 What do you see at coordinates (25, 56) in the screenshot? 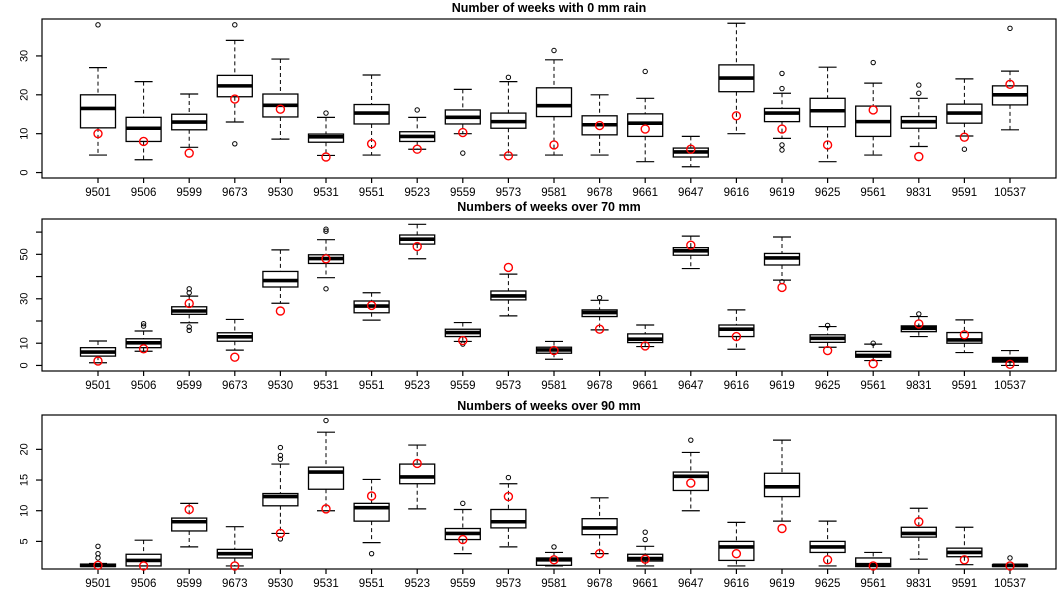
I see `y-tick-label: 30` at bounding box center [25, 56].